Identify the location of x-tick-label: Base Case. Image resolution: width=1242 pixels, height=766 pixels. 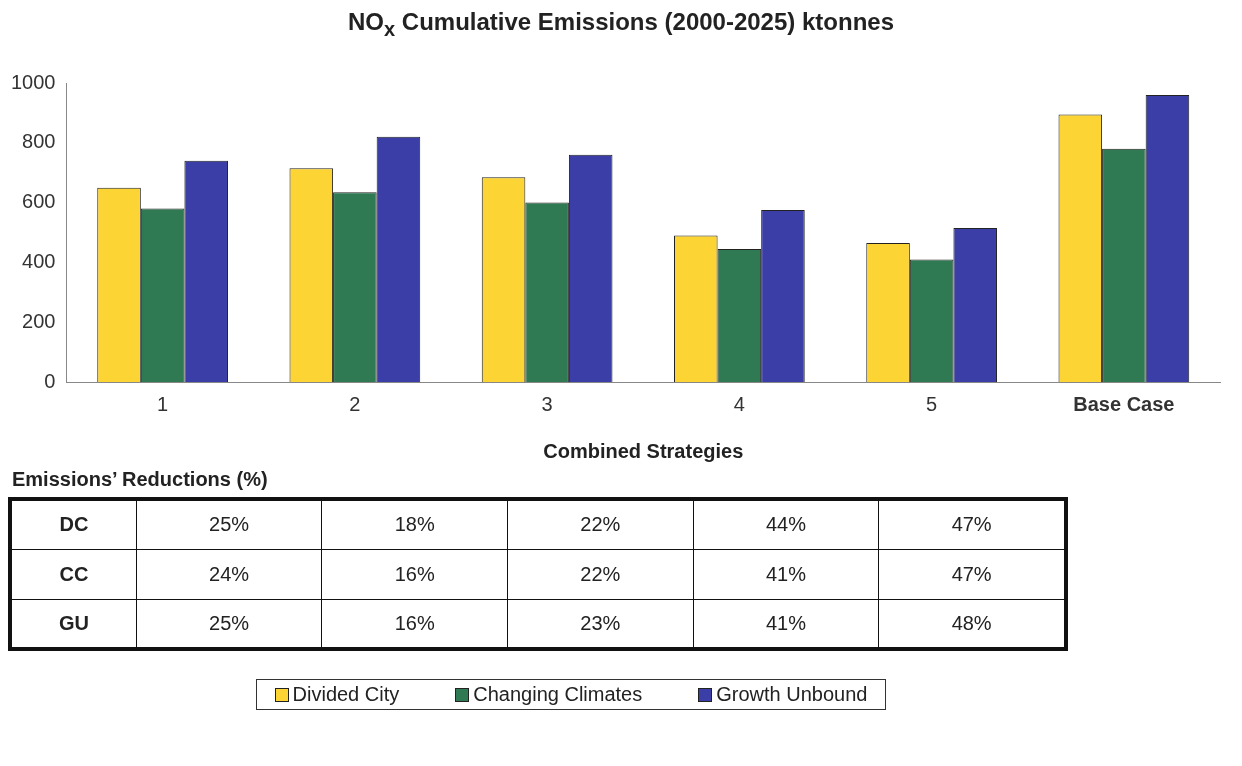
(1124, 403).